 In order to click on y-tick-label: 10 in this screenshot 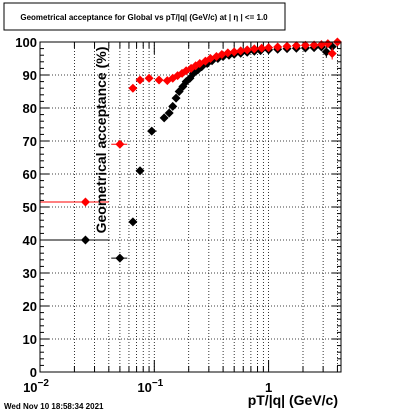, I will do `click(30, 339)`.